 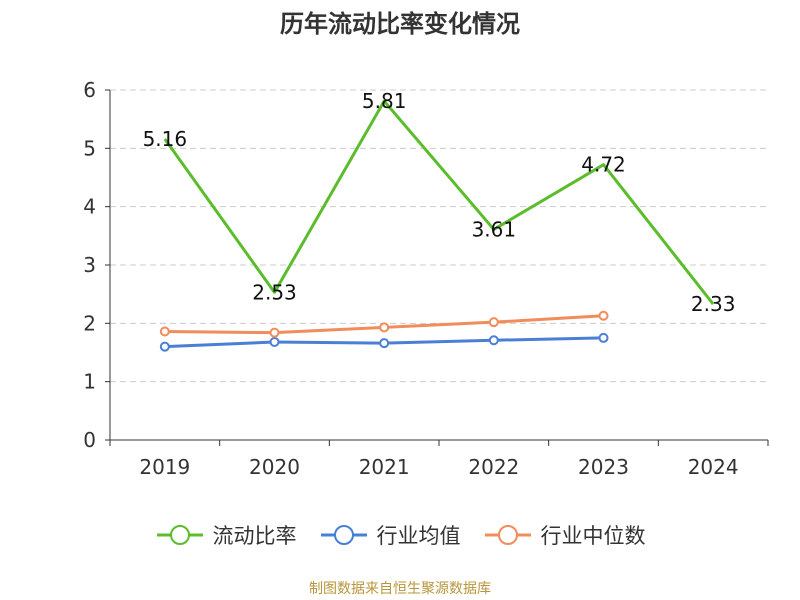 I want to click on x-tick-label: 2023, so click(x=603, y=467).